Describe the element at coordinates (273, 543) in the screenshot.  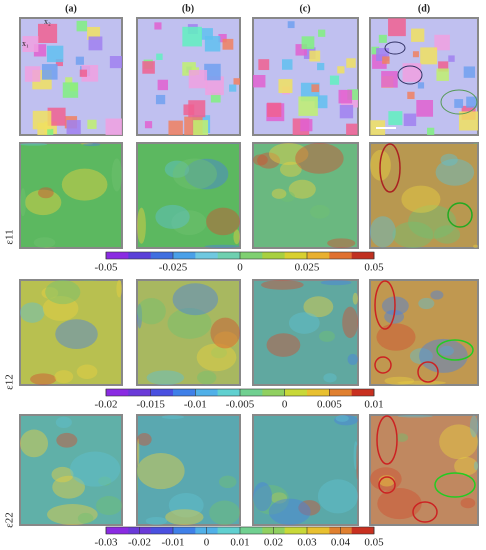
I see `colorbar-tick-label: 0.02` at that location.